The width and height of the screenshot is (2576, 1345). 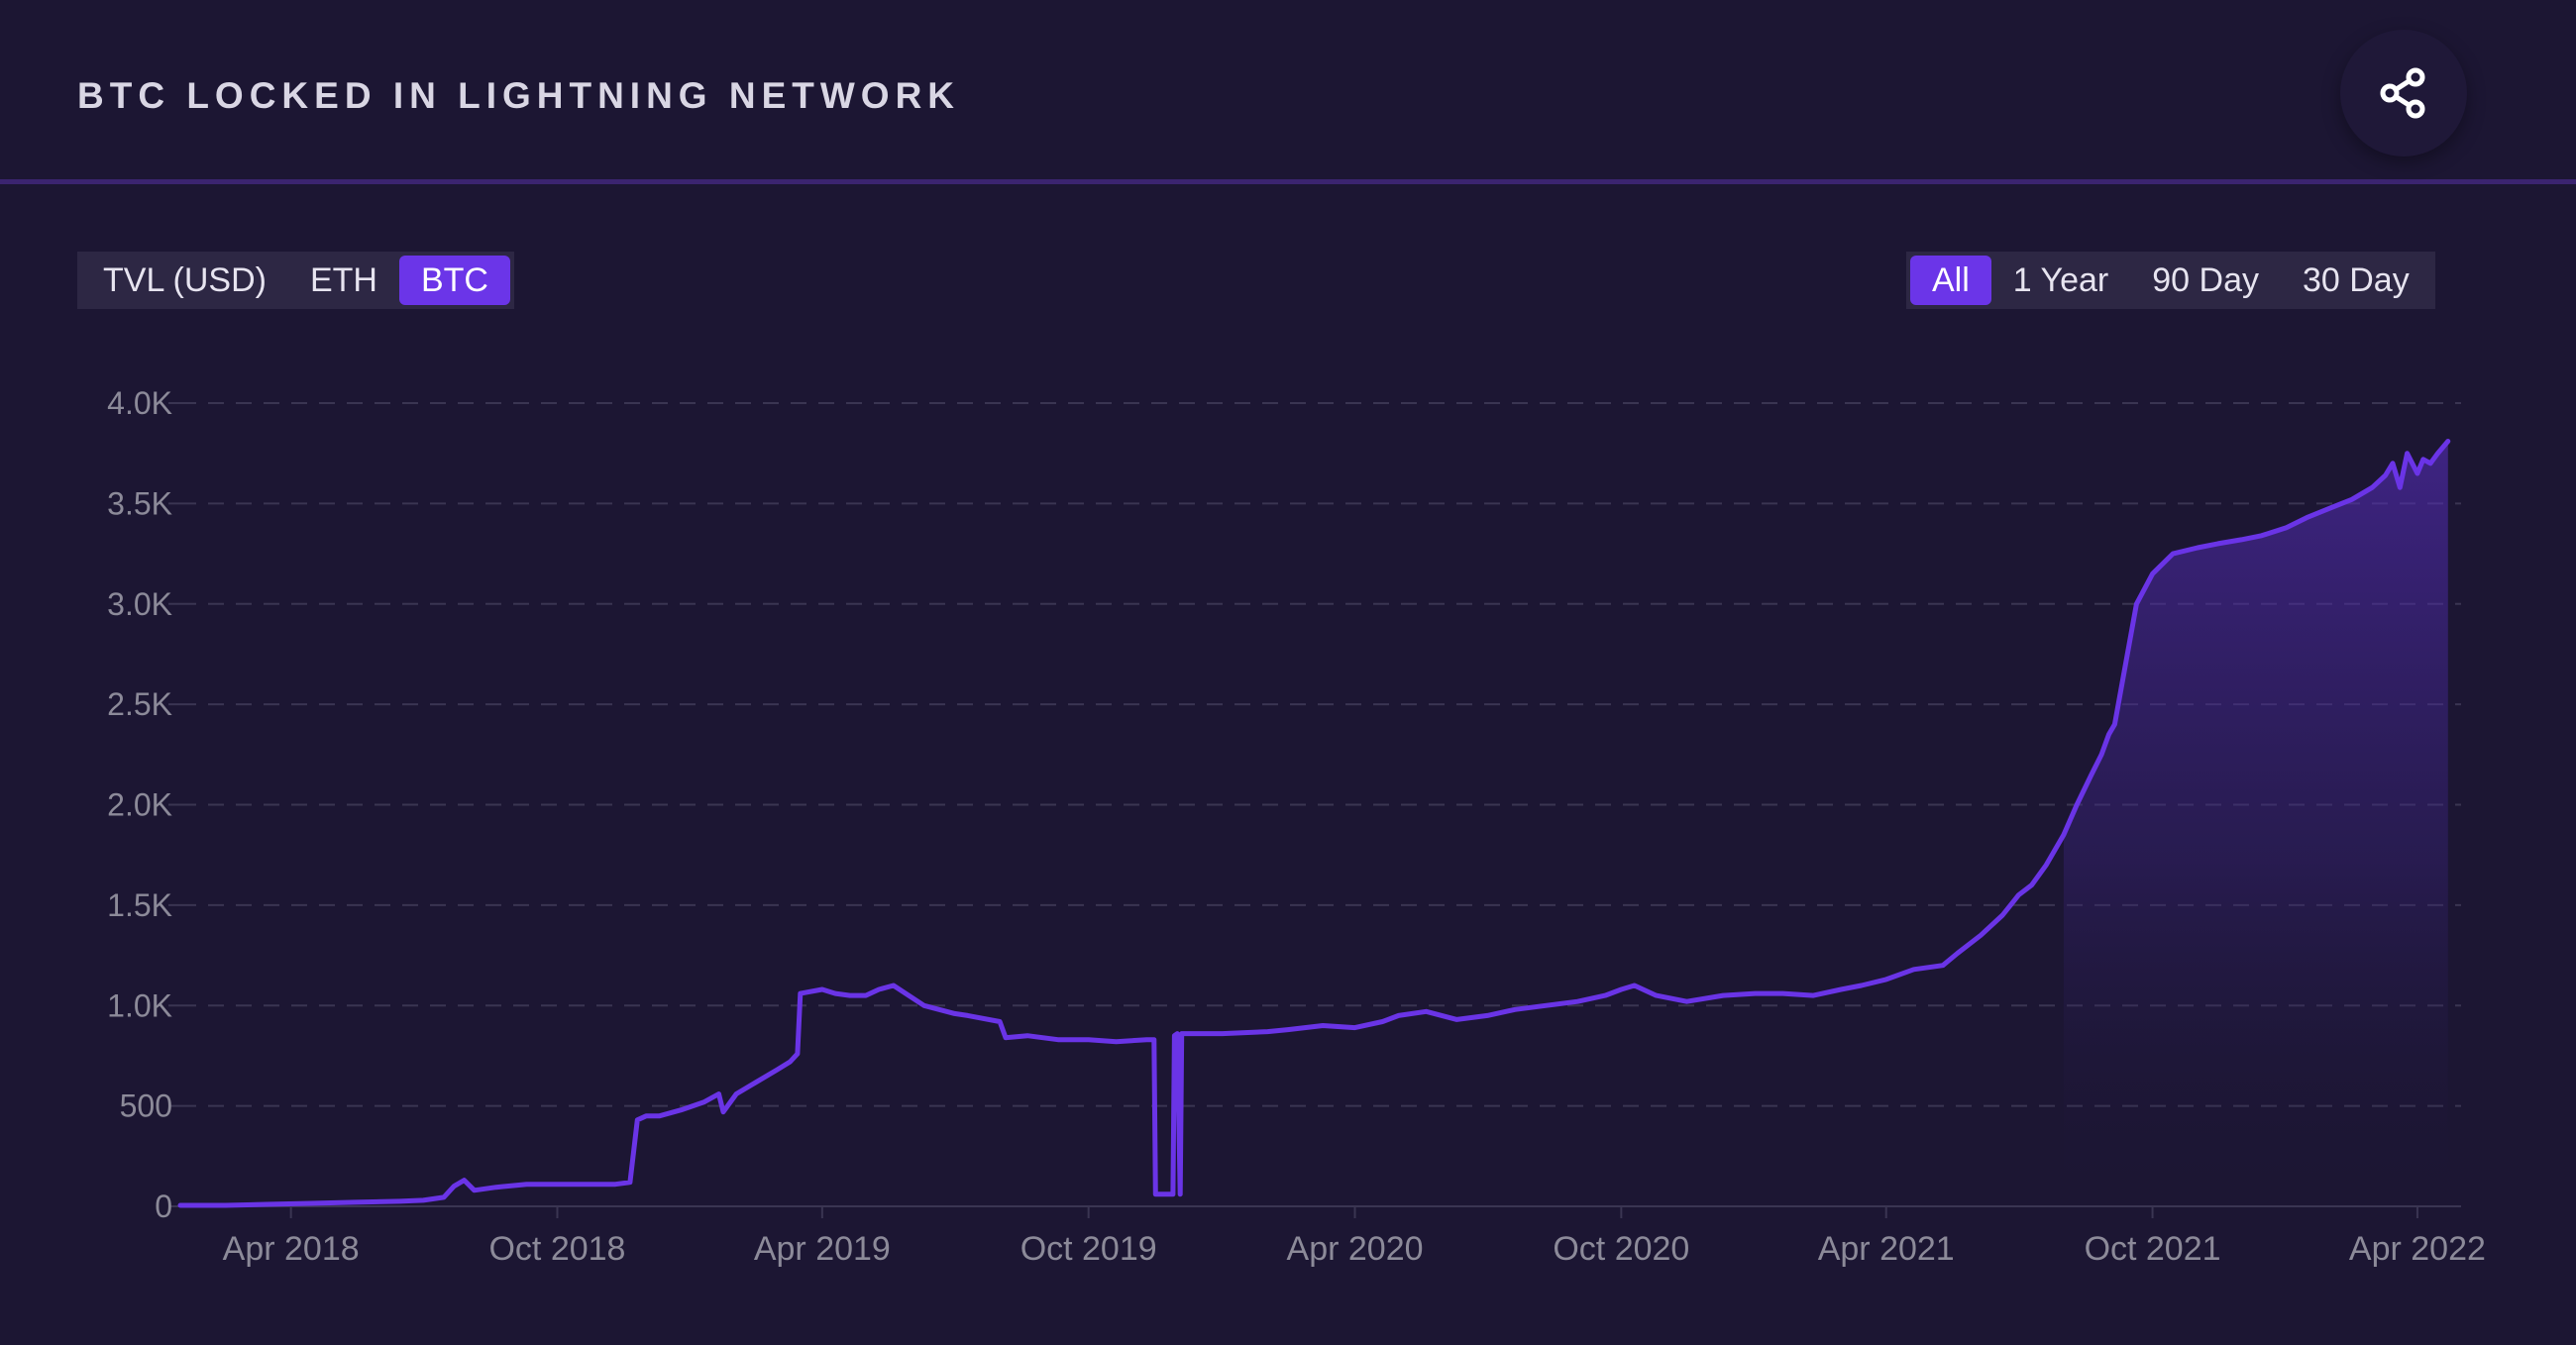 What do you see at coordinates (291, 1249) in the screenshot?
I see `x-tick-label: Apr 2018` at bounding box center [291, 1249].